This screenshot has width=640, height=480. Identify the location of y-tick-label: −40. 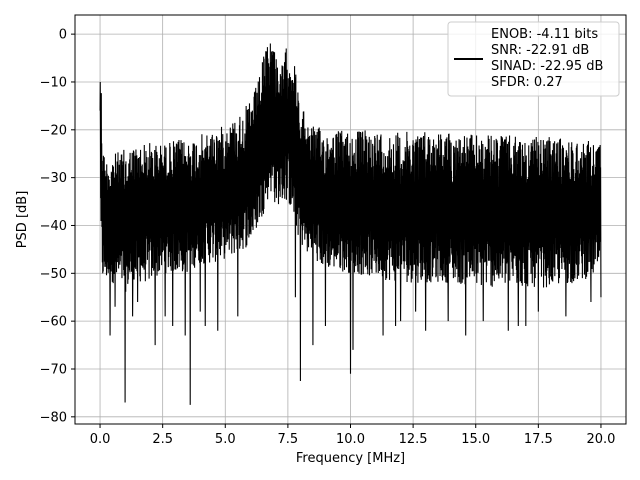
(53, 226).